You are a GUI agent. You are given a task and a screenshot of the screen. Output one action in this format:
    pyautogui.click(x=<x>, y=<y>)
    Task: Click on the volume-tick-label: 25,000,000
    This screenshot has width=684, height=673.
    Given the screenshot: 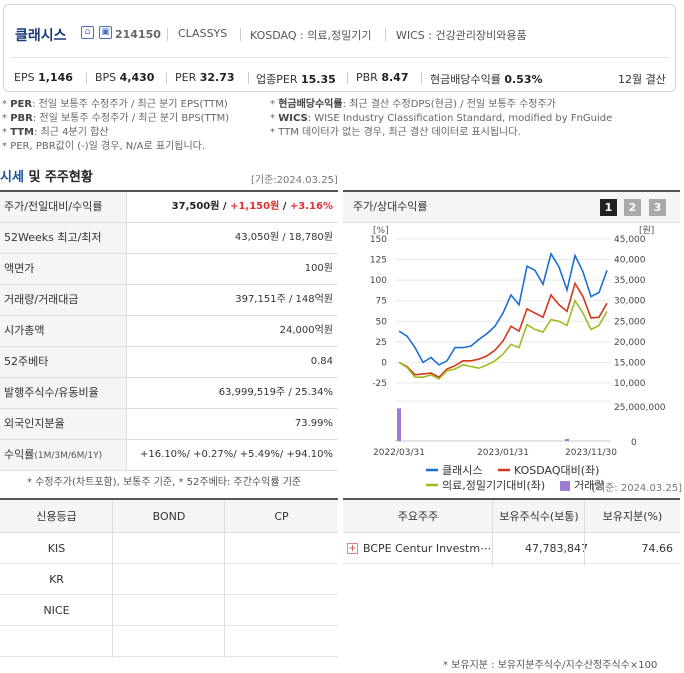 What is the action you would take?
    pyautogui.click(x=640, y=408)
    